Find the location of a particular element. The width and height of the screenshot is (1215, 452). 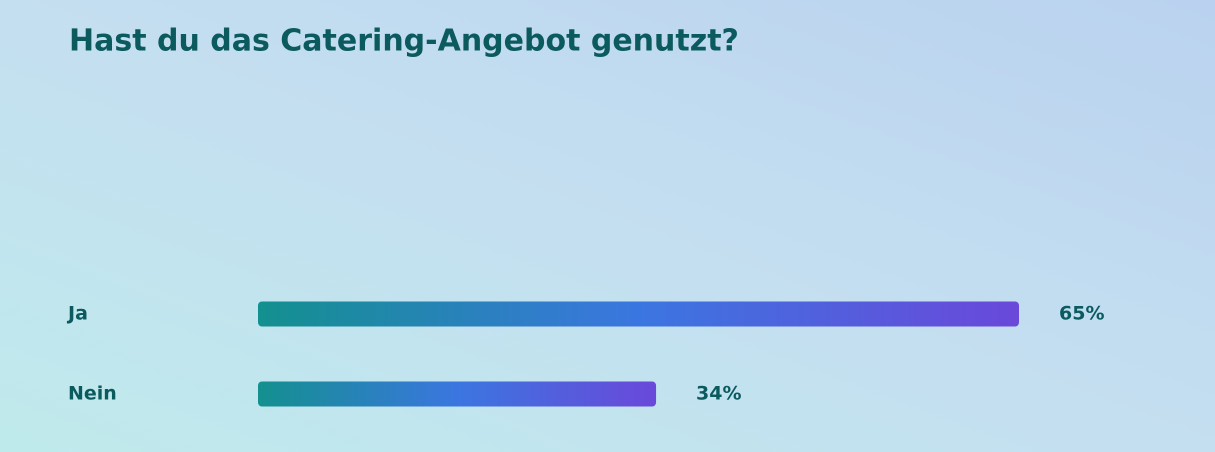

value-label: 65% is located at coordinates (1081, 314).